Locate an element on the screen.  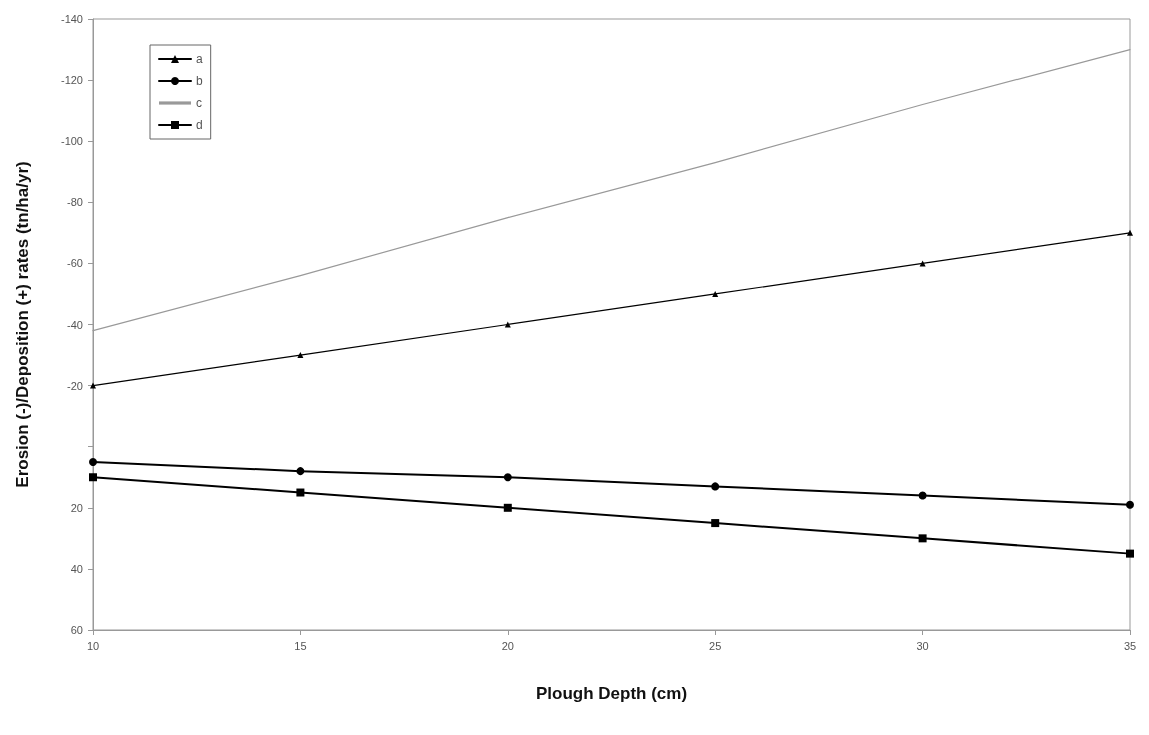
x-axis-title: Plough Depth (cm) is located at coordinates (611, 693).